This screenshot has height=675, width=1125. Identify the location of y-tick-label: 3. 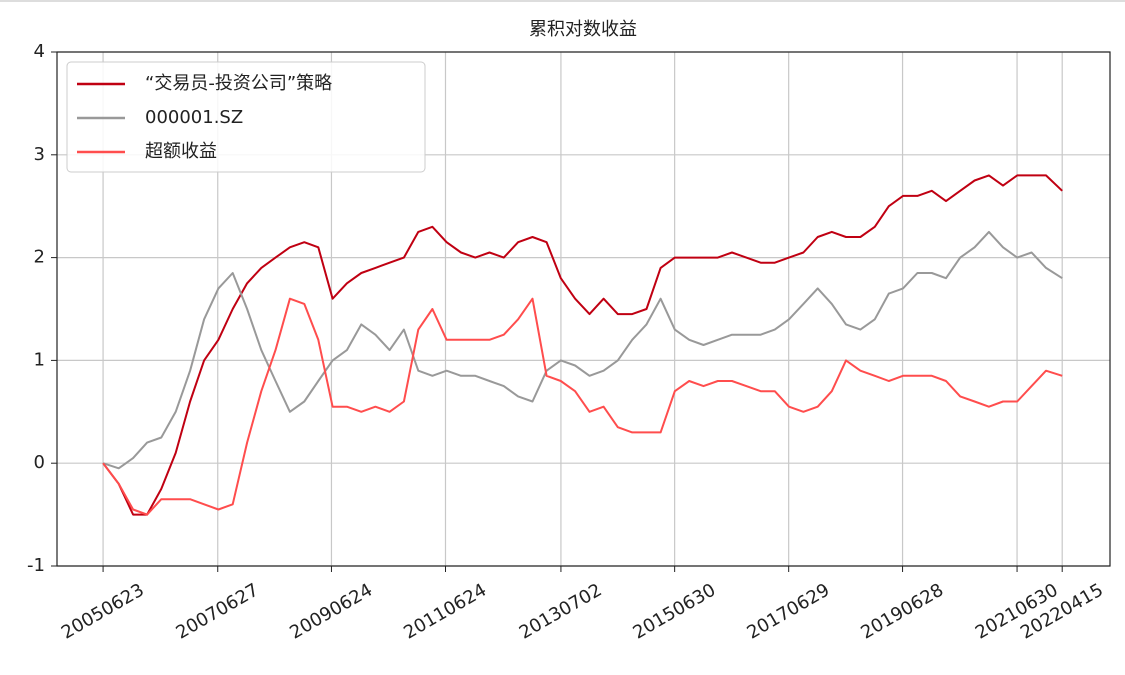
(39, 154).